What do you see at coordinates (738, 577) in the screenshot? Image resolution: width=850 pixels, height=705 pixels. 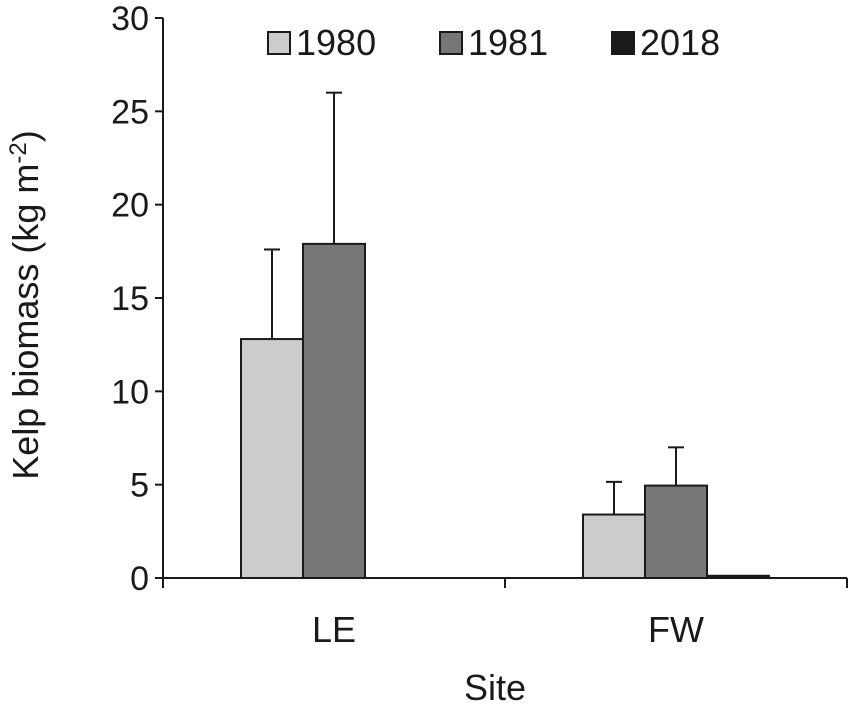 I see `bar-2018-fw` at bounding box center [738, 577].